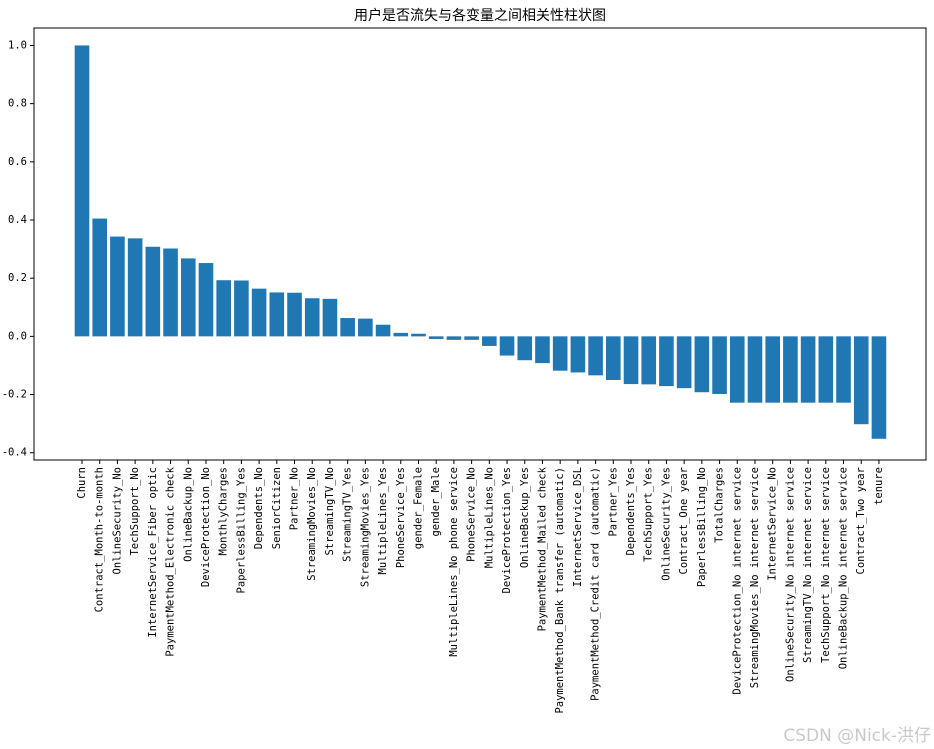  Describe the element at coordinates (649, 514) in the screenshot. I see `x-tick-label: TechSupport_Yes` at that location.